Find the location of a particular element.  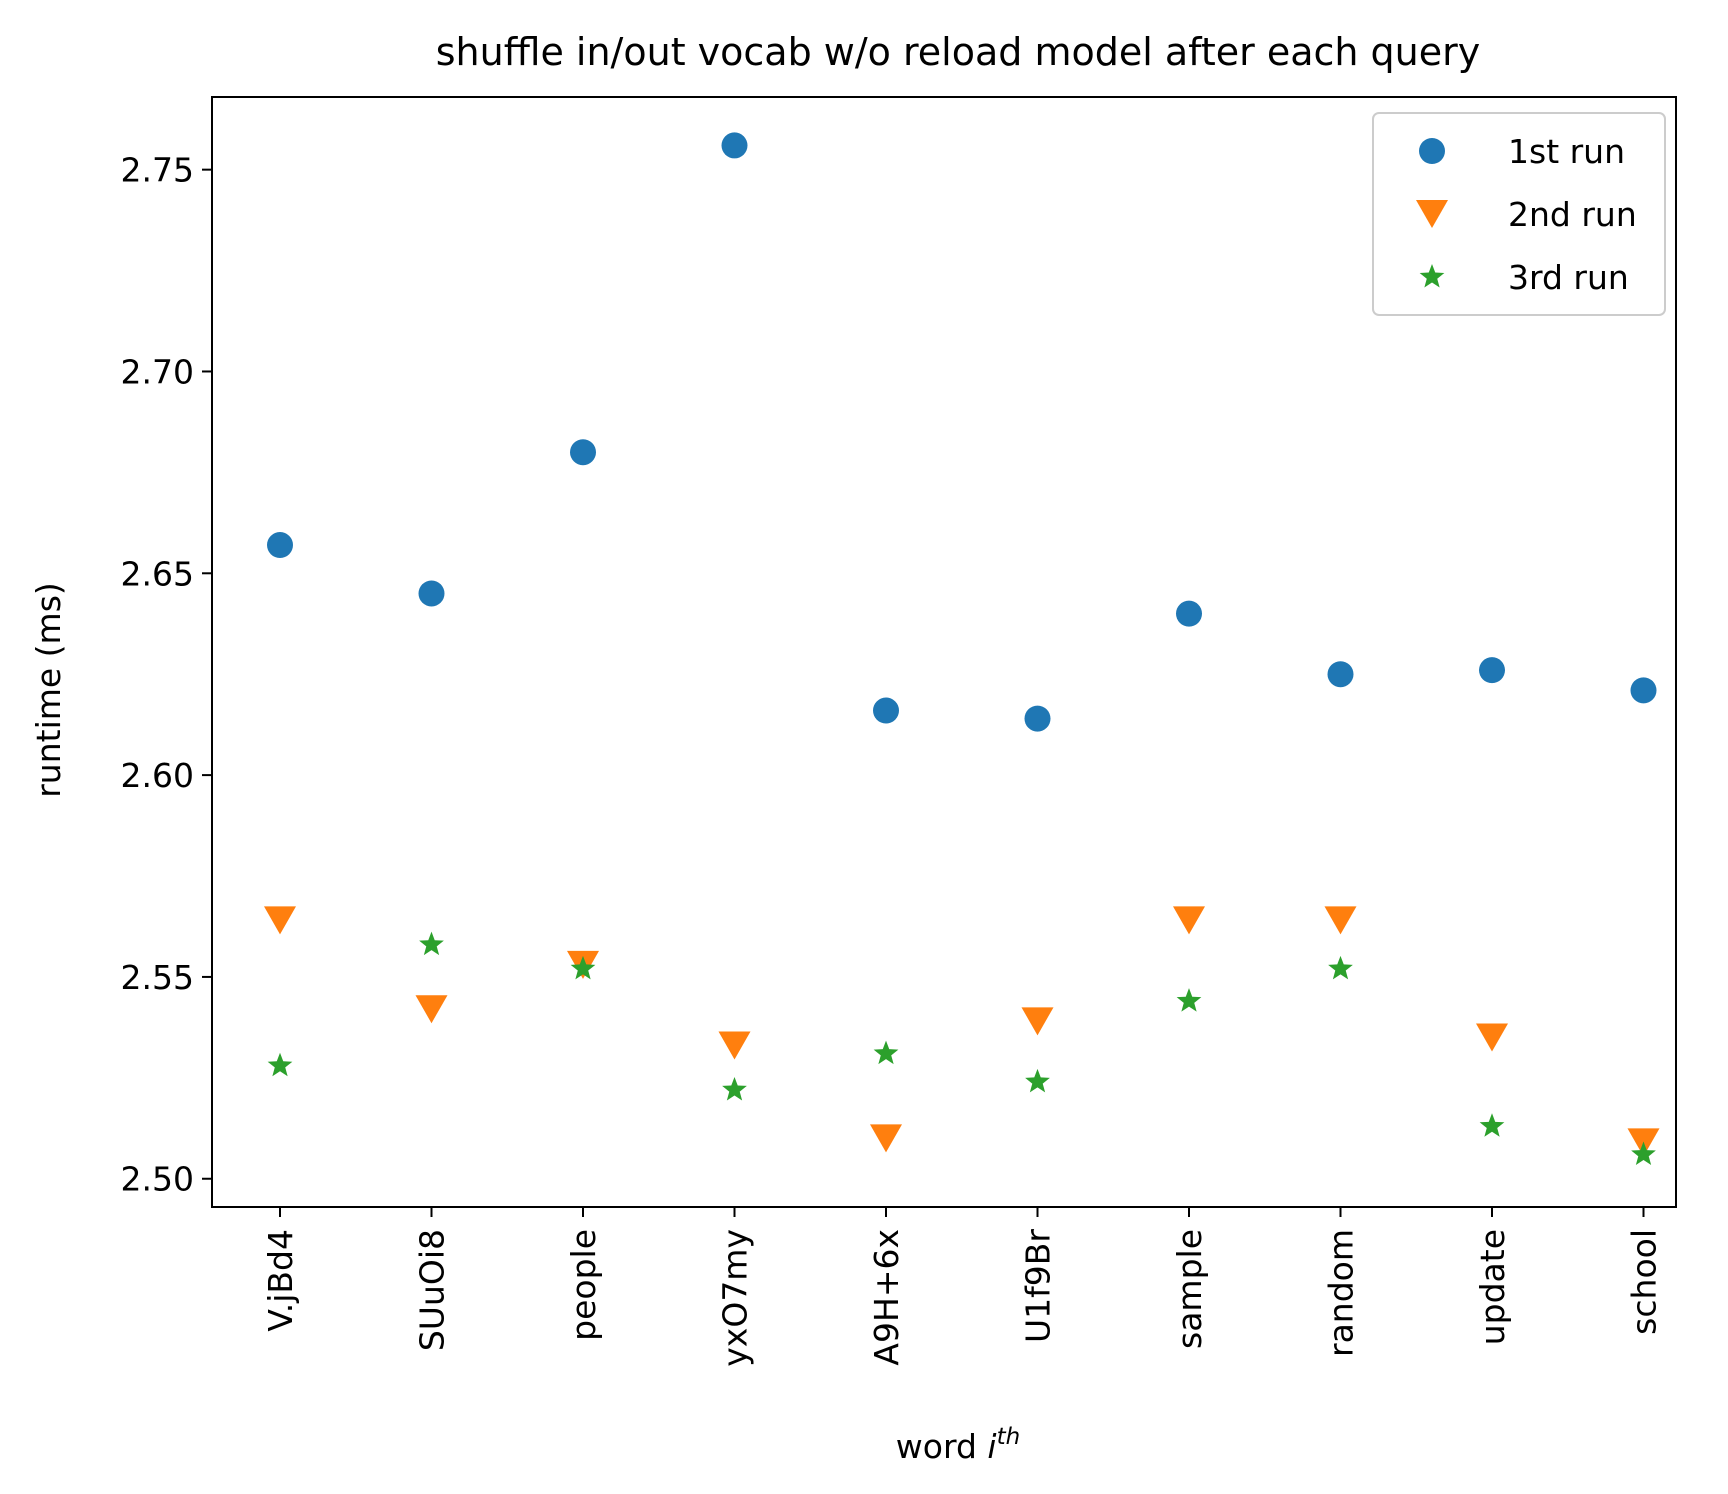

x-axis-label-superscript: th is located at coordinates (1009, 1437).